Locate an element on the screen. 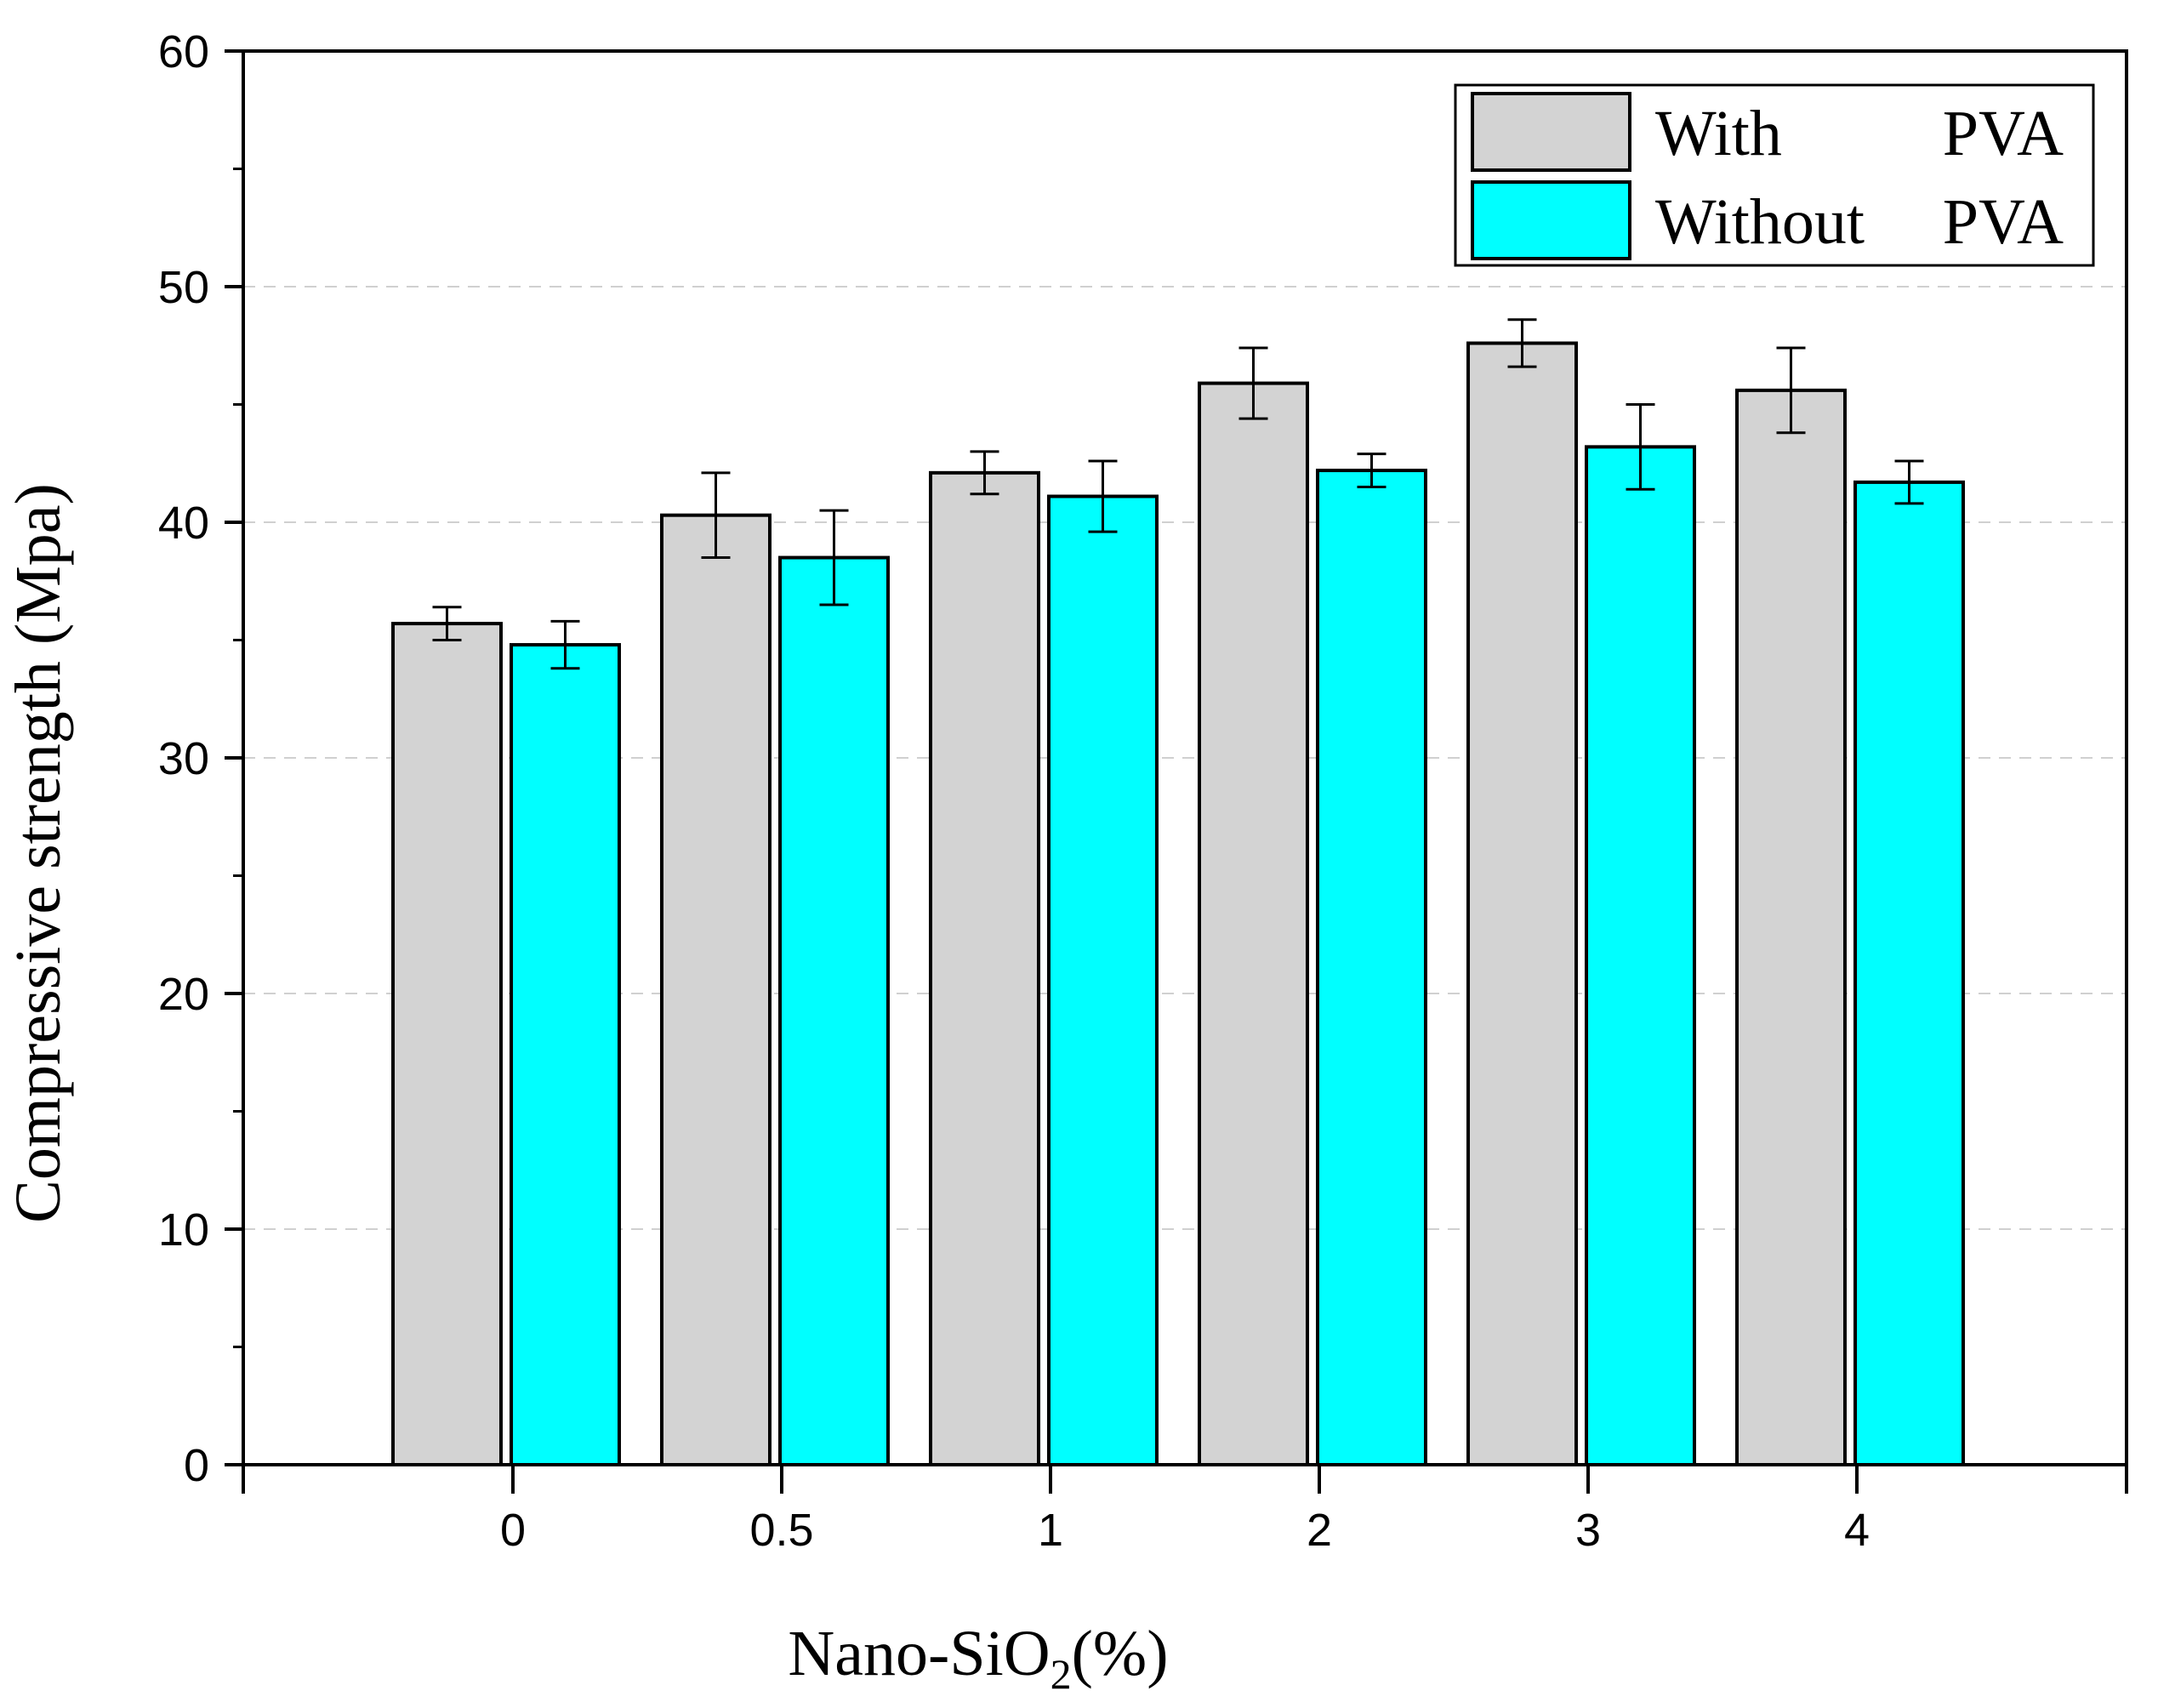 The image size is (2158, 1708). y-tick-label: 30 is located at coordinates (183, 758).